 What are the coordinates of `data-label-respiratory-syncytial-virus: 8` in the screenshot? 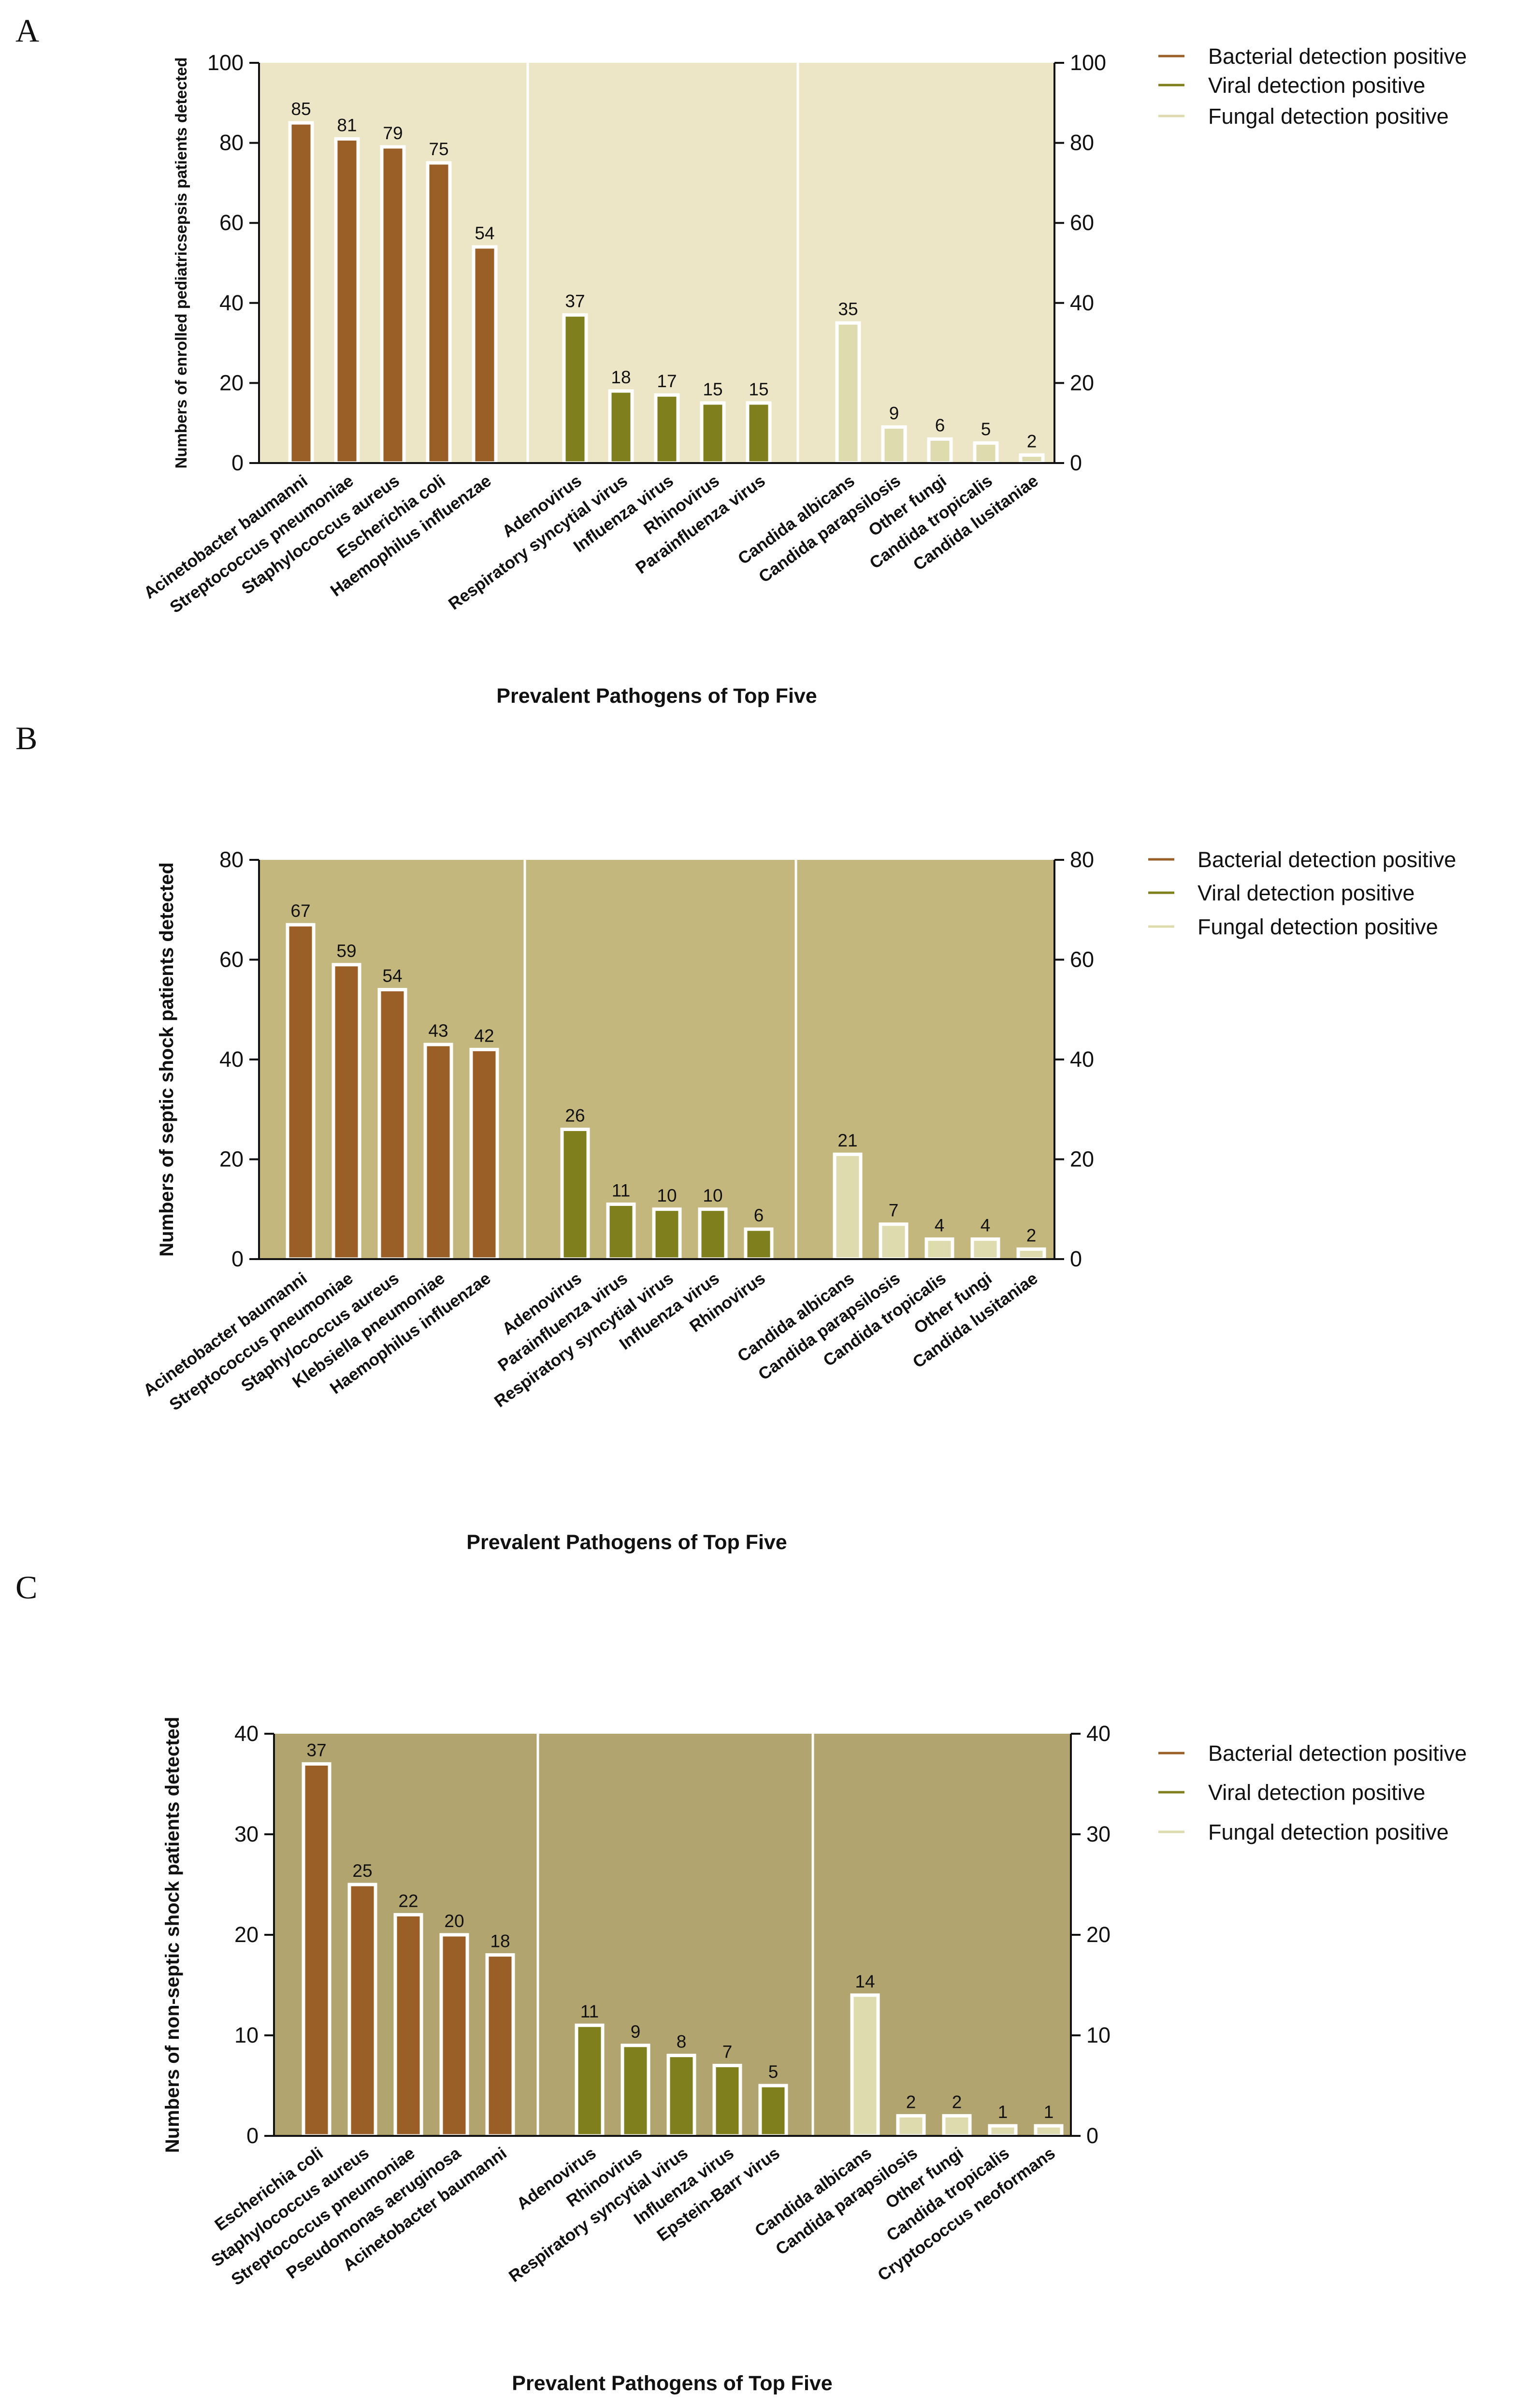 It's located at (682, 2042).